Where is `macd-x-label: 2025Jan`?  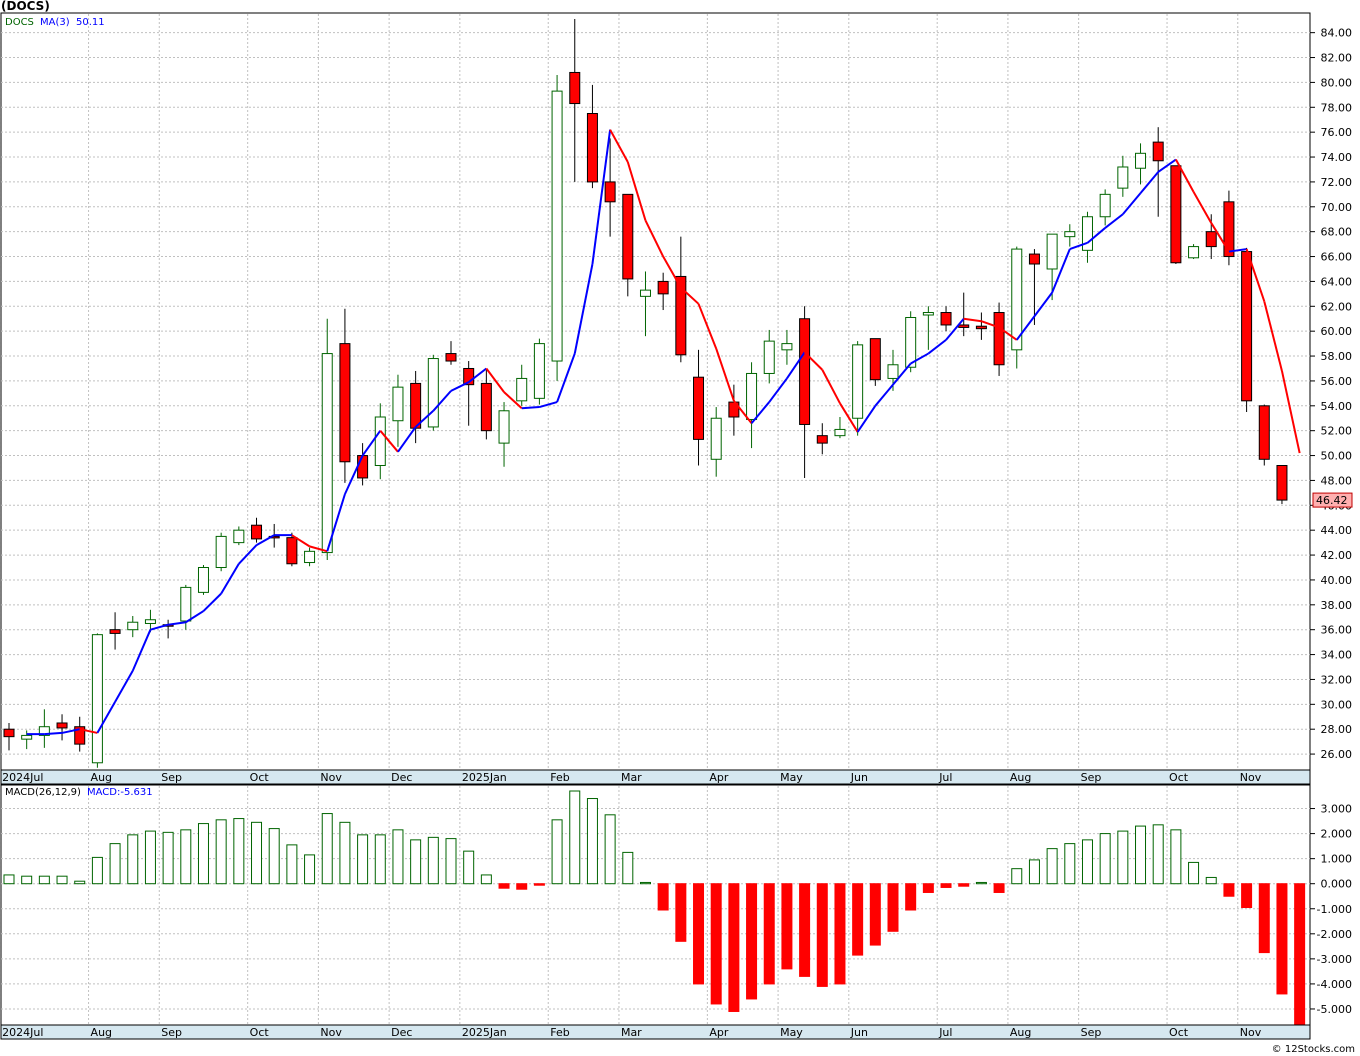 macd-x-label: 2025Jan is located at coordinates (484, 1032).